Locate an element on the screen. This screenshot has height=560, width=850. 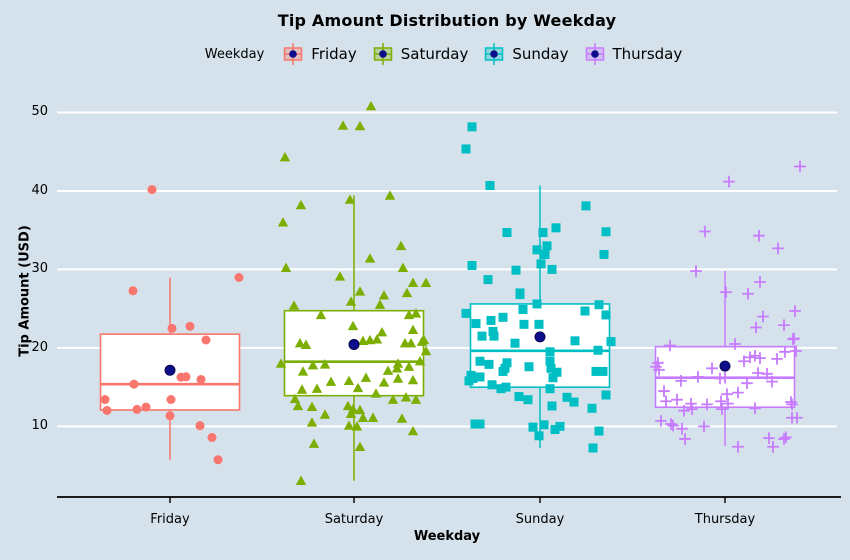
x-tick-label: Sunday is located at coordinates (540, 519).